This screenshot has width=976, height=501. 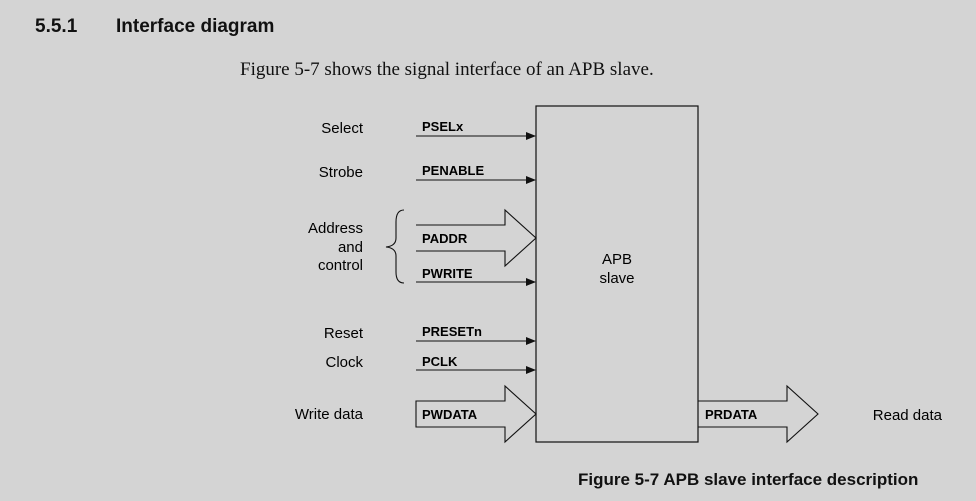 I want to click on signal-pwrite: PWRITE, so click(x=447, y=273).